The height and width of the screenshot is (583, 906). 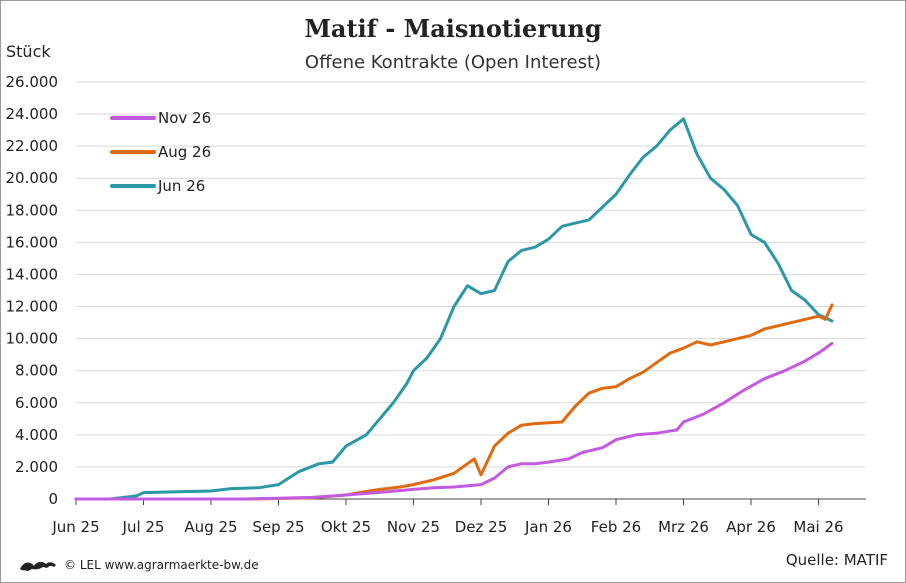 I want to click on x-tick-label: Jun 25, so click(x=75, y=527).